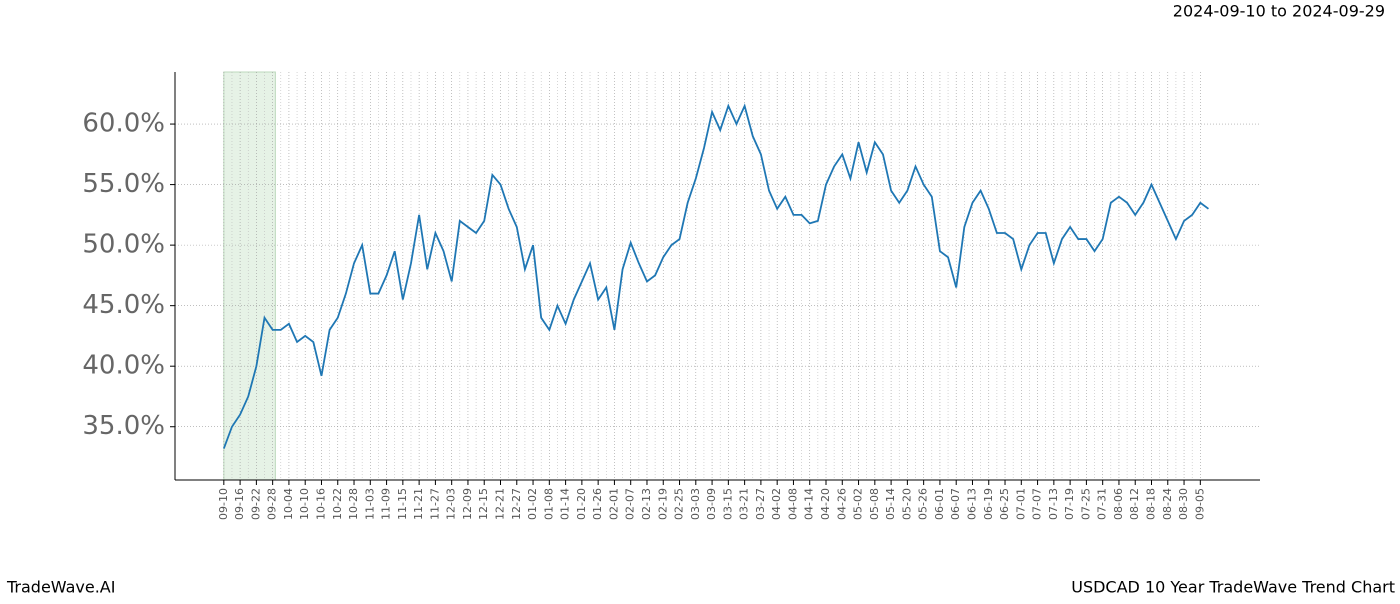  What do you see at coordinates (1167, 504) in the screenshot?
I see `x-tick-label: 08-24` at bounding box center [1167, 504].